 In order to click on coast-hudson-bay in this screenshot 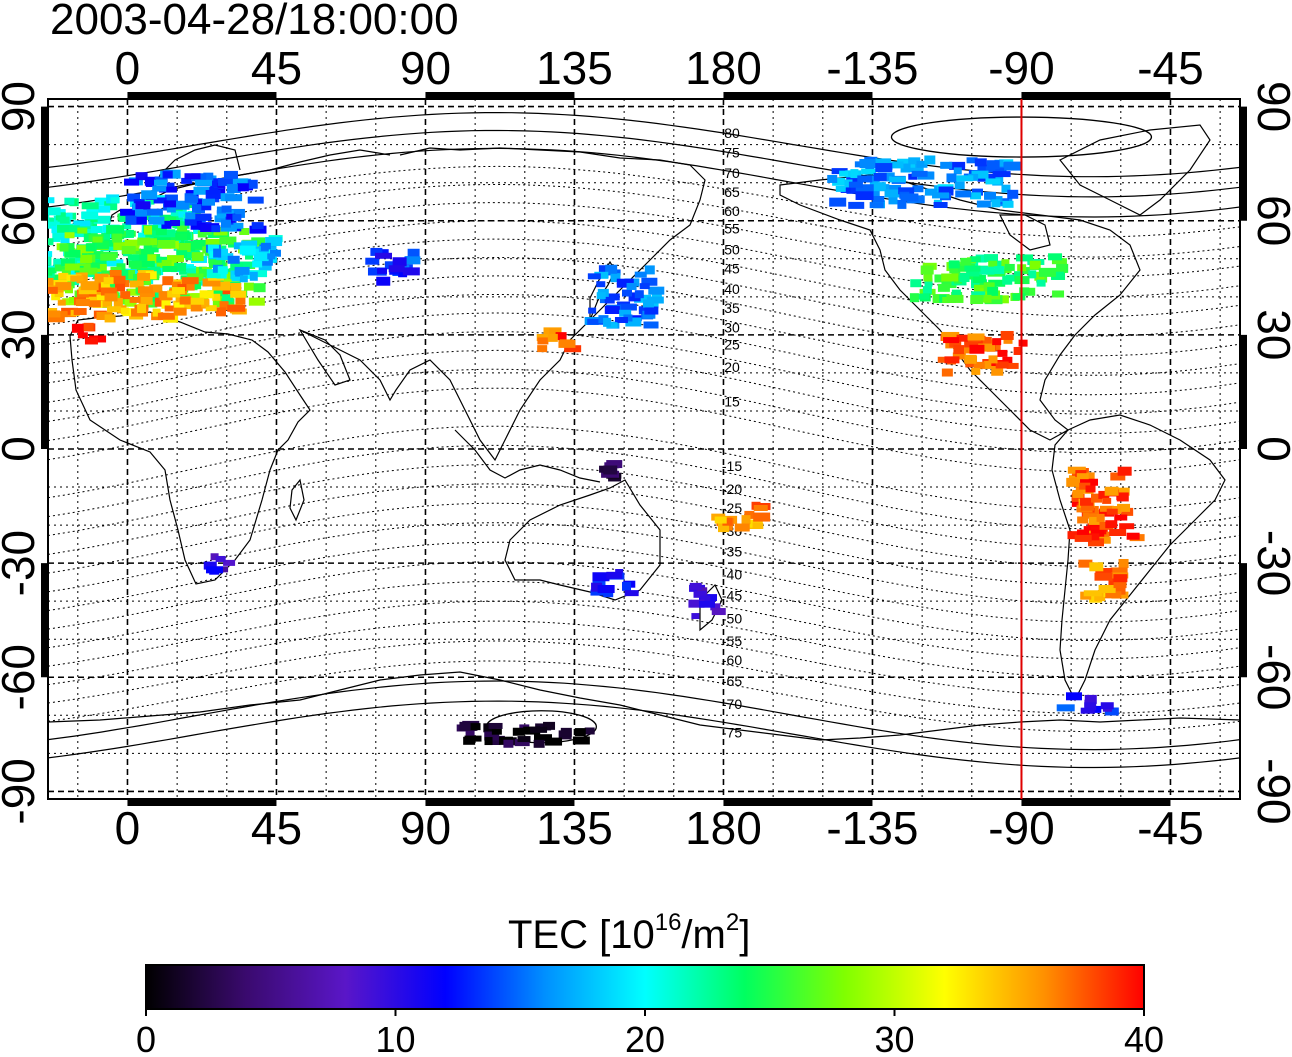, I will do `click(1025, 232)`.